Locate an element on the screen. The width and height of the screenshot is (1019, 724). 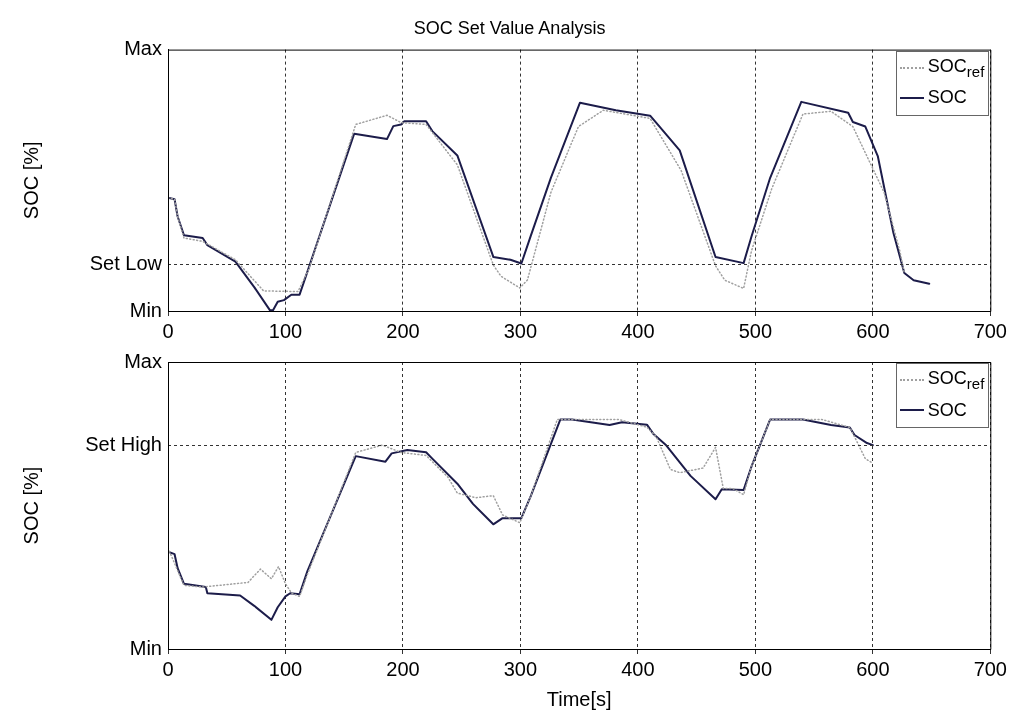
x-axis-title: Time[s] is located at coordinates (579, 698).